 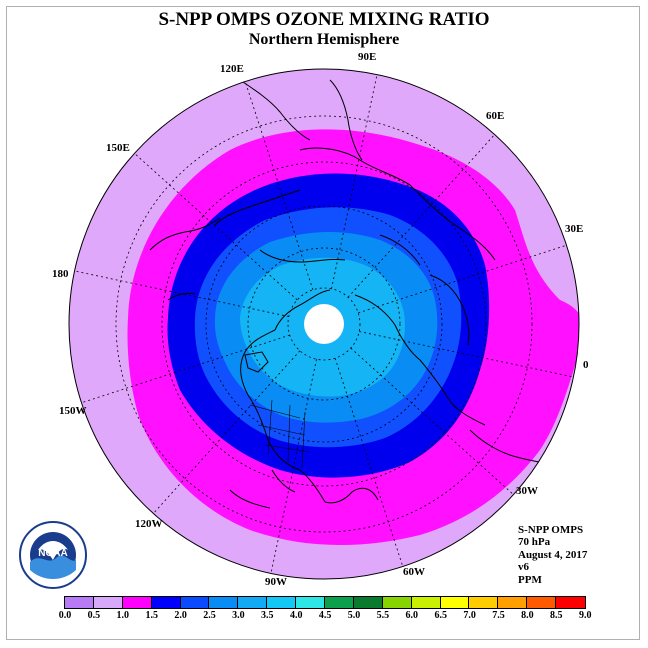 What do you see at coordinates (440, 615) in the screenshot?
I see `color-scale-tick-label: 6.5` at bounding box center [440, 615].